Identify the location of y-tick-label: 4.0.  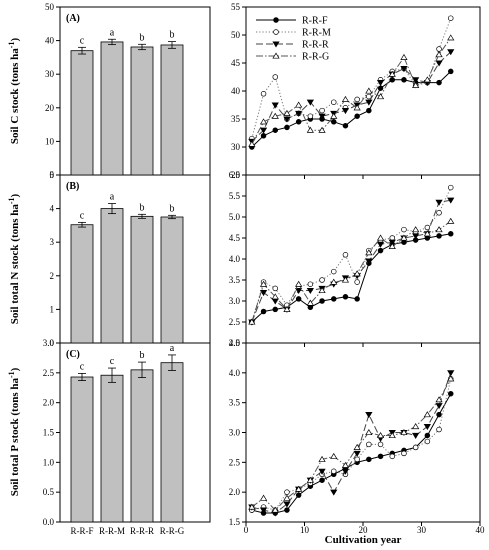
(235, 373).